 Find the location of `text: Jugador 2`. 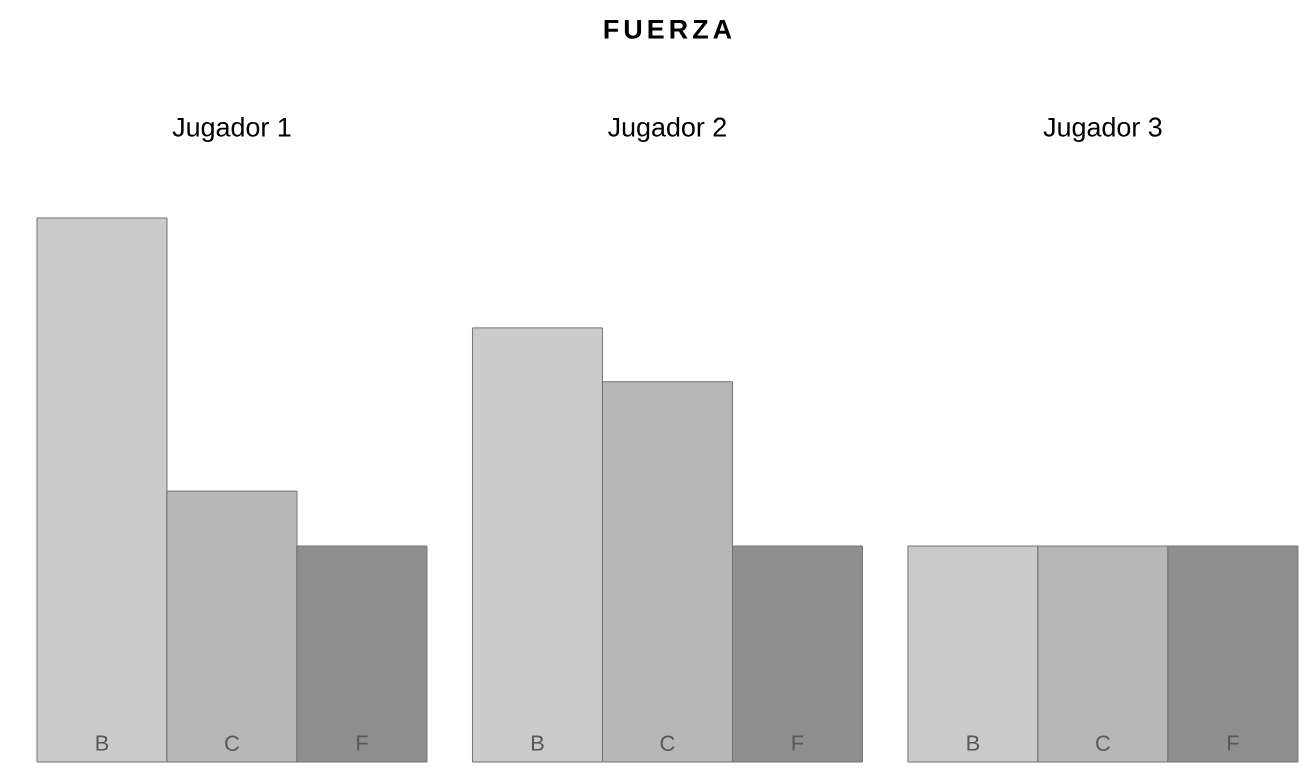

text: Jugador 2 is located at coordinates (667, 129).